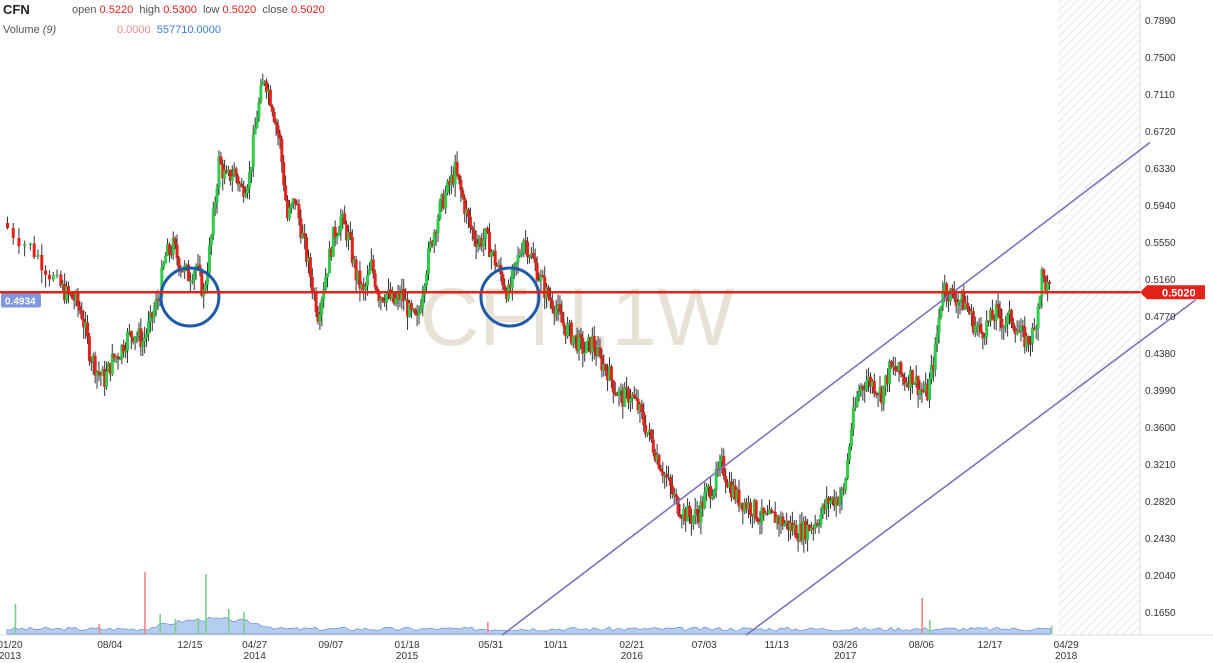 The width and height of the screenshot is (1213, 663). Describe the element at coordinates (189, 645) in the screenshot. I see `x-tick-label: 12/15` at that location.